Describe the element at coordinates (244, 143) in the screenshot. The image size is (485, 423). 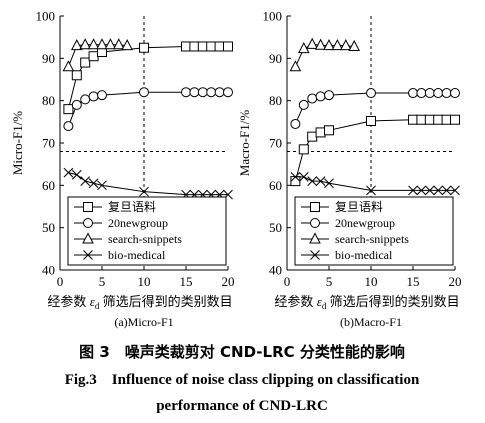
I see `y-axis-label: Macro-F1/%` at that location.